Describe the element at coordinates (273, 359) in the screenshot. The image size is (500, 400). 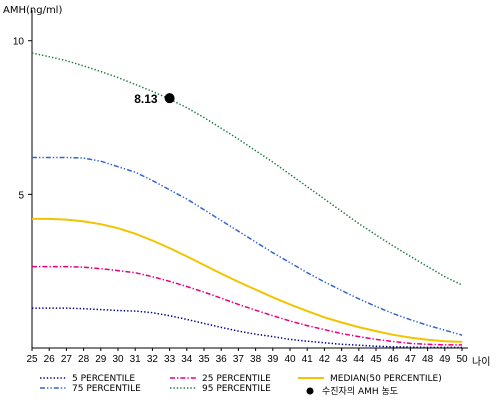
I see `x-tick-label: 39` at that location.